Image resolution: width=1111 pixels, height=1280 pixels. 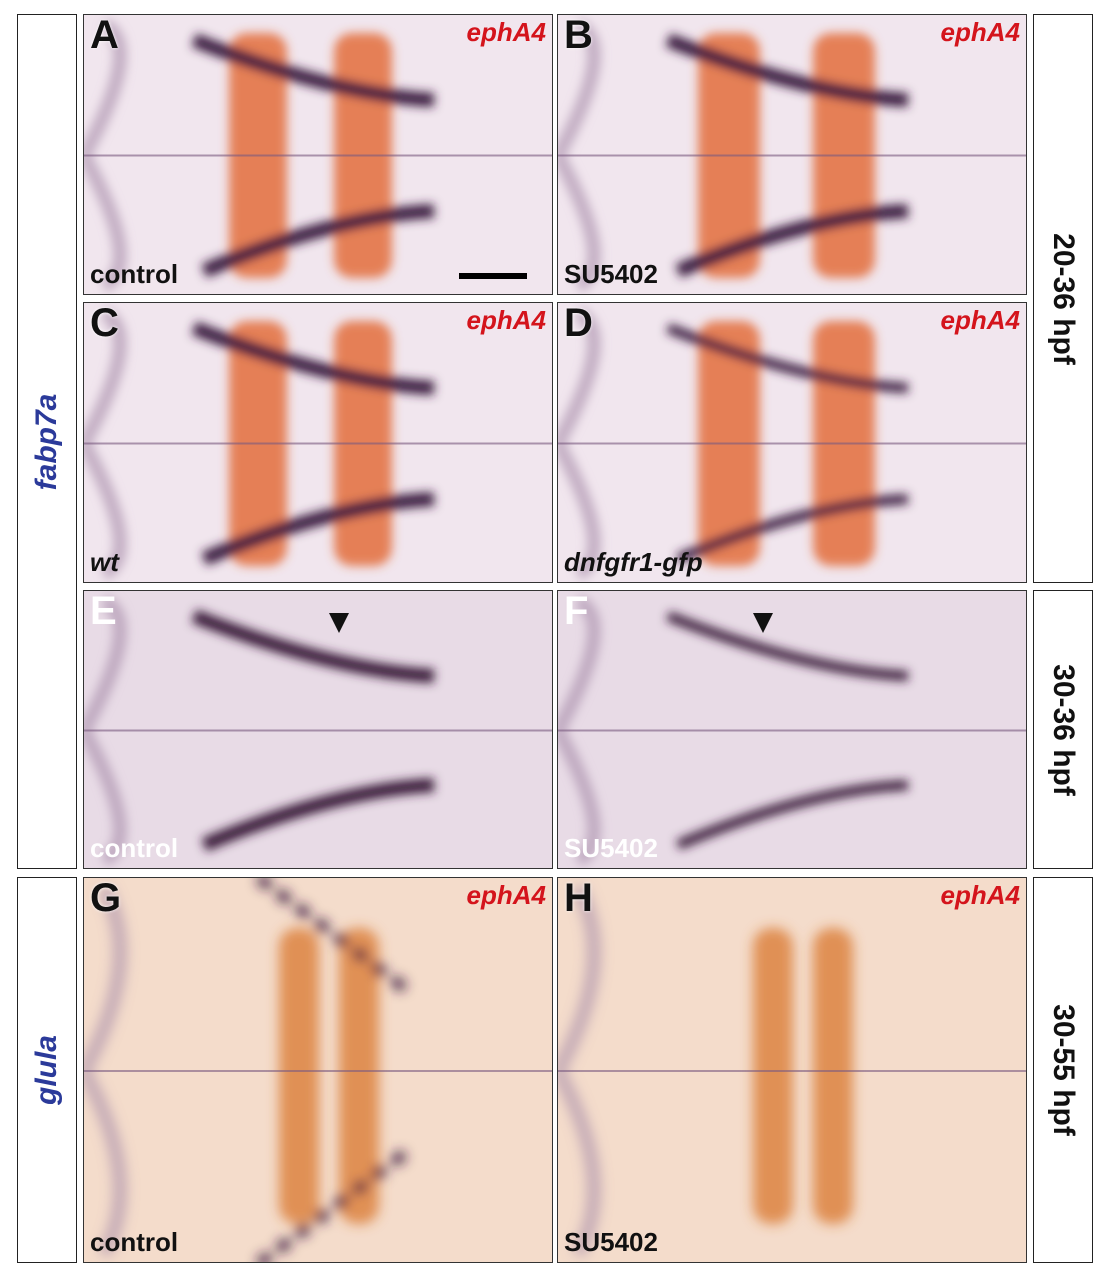 I want to click on label-box: 30-55 hpf, so click(x=1063, y=1070).